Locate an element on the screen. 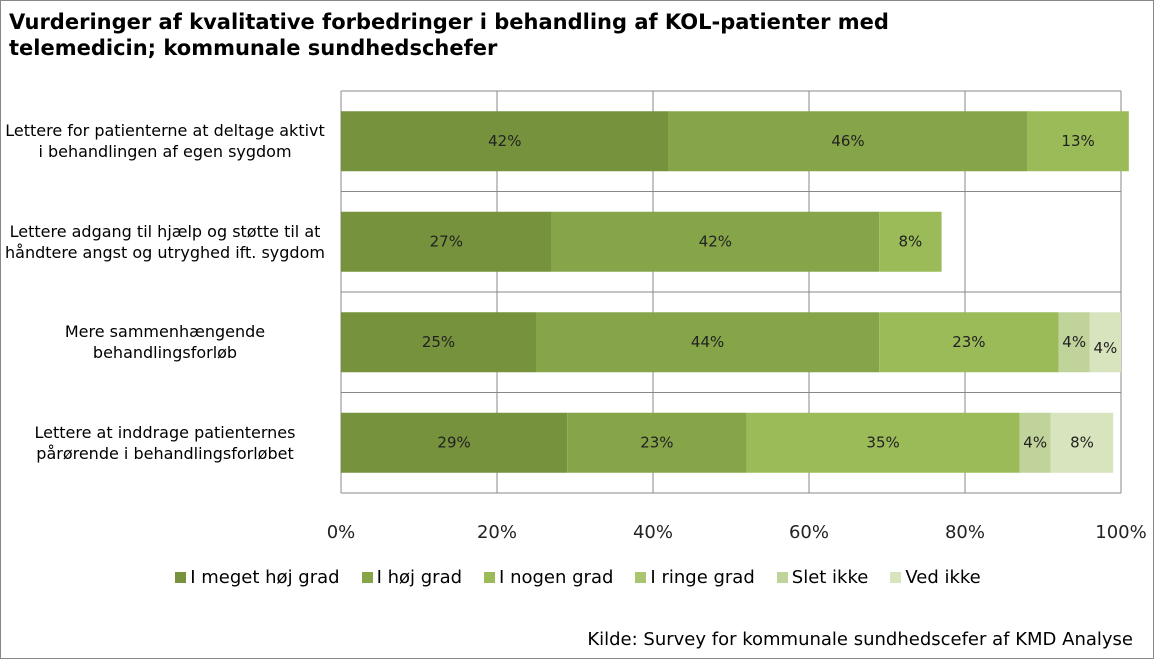 This screenshot has width=1154, height=659. legend-item: I nogen grad is located at coordinates (548, 577).